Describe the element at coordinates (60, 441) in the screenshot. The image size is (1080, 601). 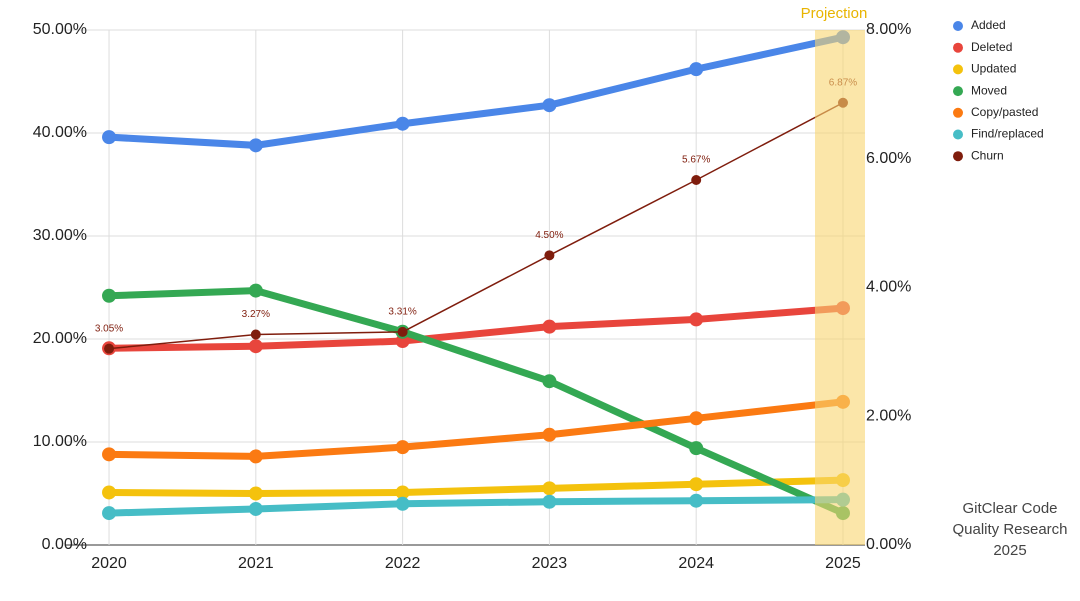
I see `y-tick-label: 10.00%` at that location.